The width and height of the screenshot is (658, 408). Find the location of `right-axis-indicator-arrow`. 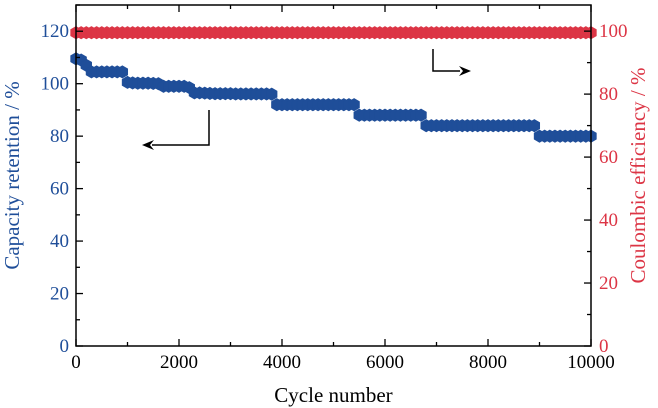

right-axis-indicator-arrow is located at coordinates (451, 62).